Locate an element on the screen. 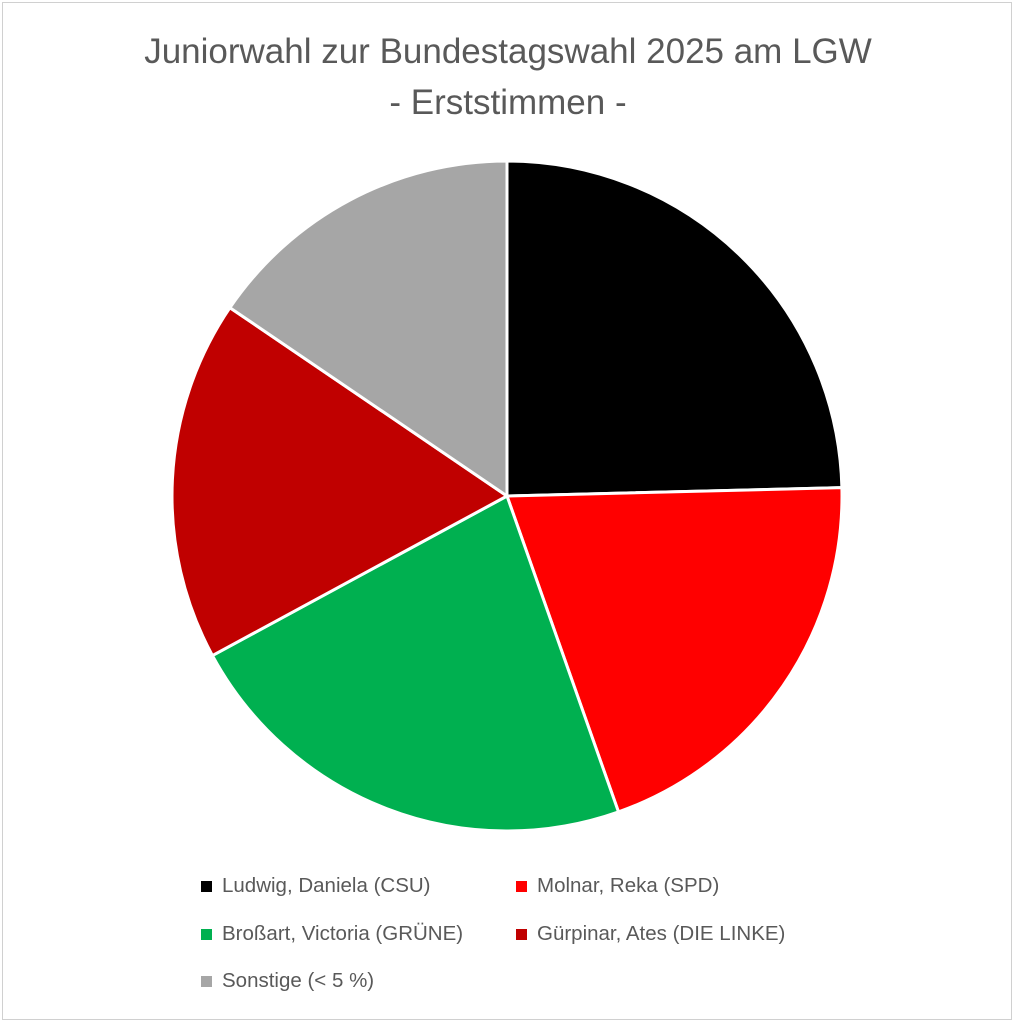 Image resolution: width=1016 pixels, height=1024 pixels. legend-item-spd: Molnar, Reka (SPD) is located at coordinates (617, 886).